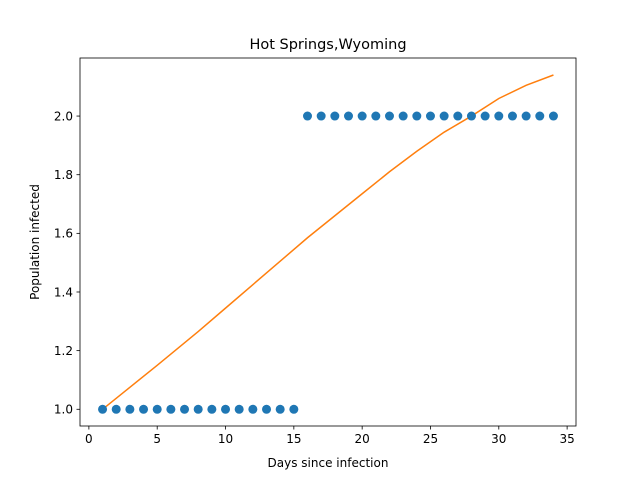 This screenshot has height=480, width=640. I want to click on x-tick-label: 25, so click(430, 439).